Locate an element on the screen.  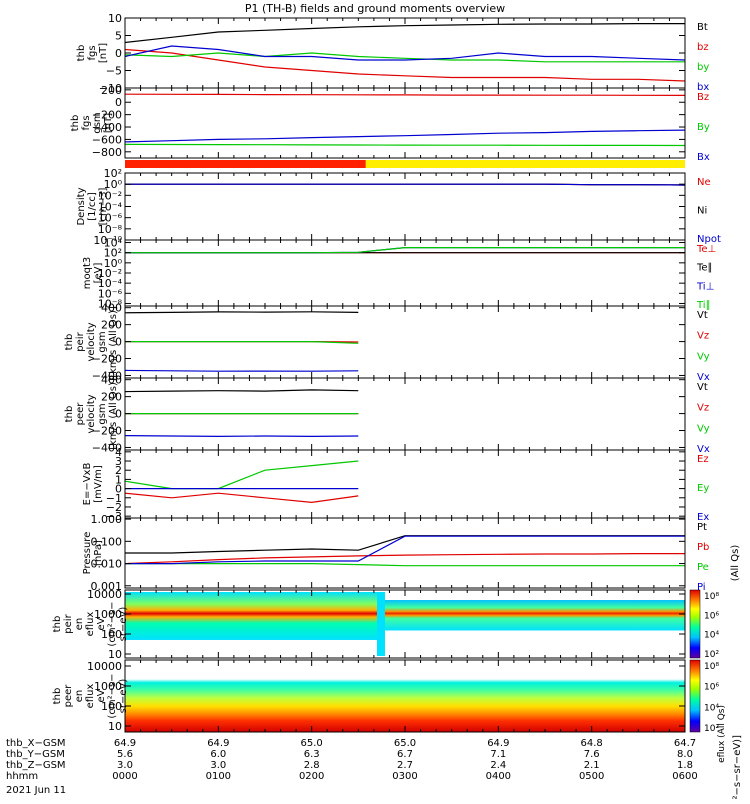
x-axis-value: 3.0 is located at coordinates (218, 765).